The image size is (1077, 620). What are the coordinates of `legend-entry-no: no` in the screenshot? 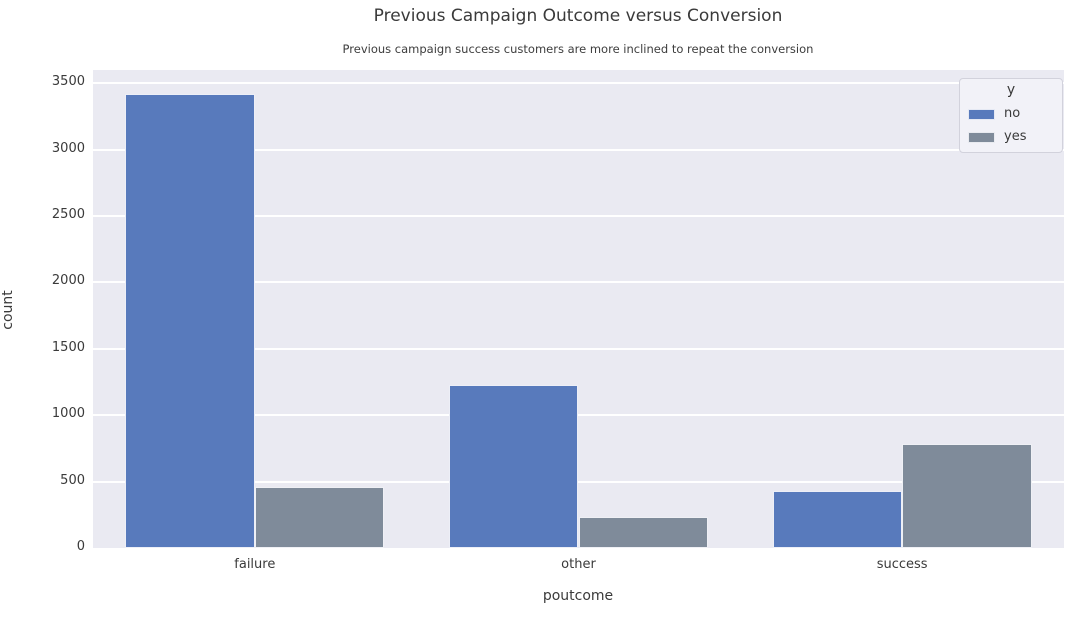 It's located at (1011, 114).